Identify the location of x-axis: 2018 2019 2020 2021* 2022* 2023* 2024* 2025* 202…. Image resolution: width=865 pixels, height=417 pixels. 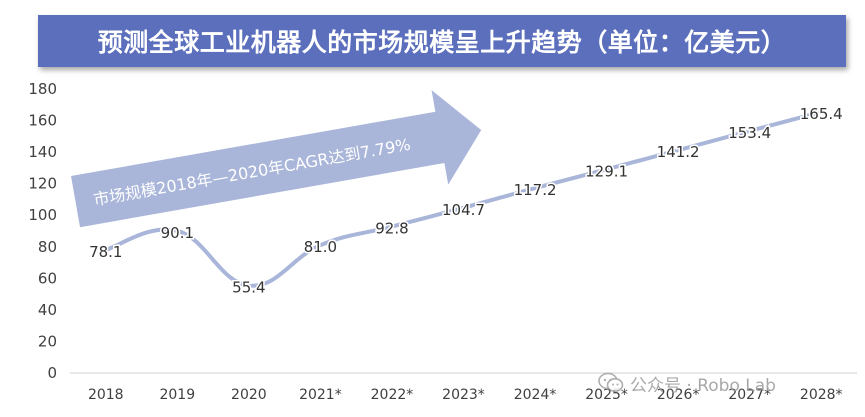
(465, 395).